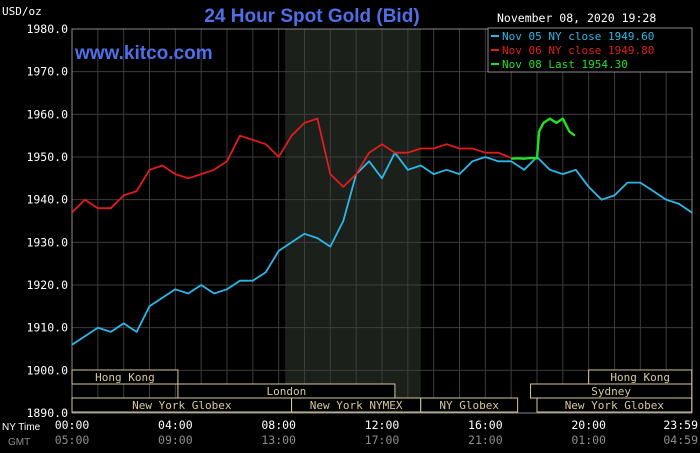  What do you see at coordinates (485, 425) in the screenshot?
I see `x-tick-label-ny: 16:00` at bounding box center [485, 425].